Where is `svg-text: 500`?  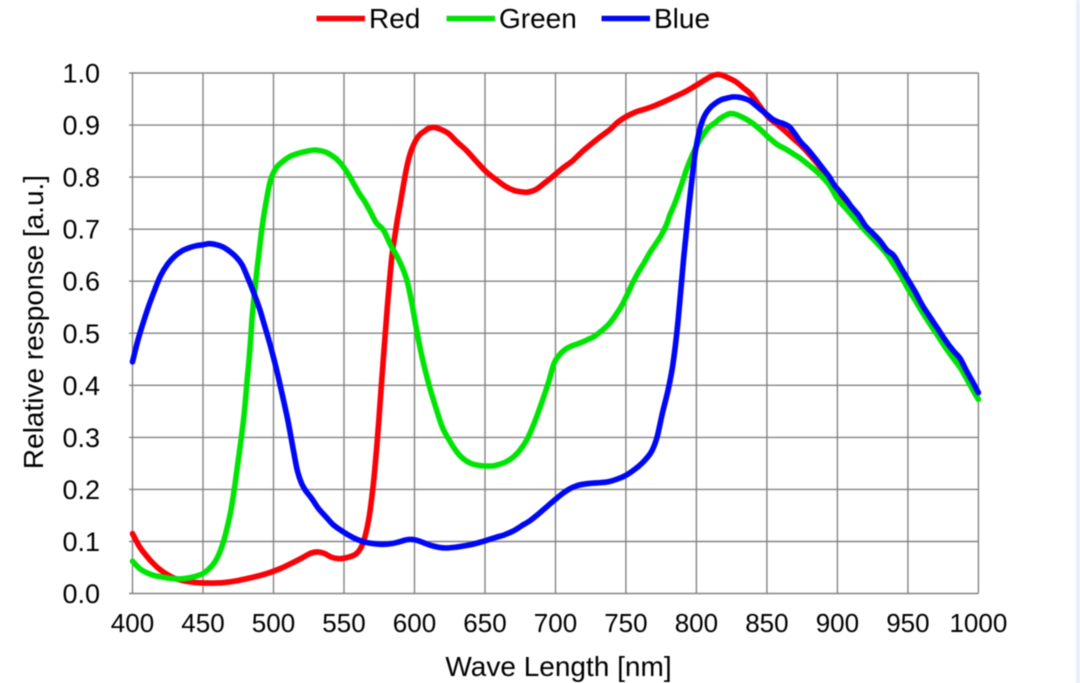 svg-text: 500 is located at coordinates (273, 623).